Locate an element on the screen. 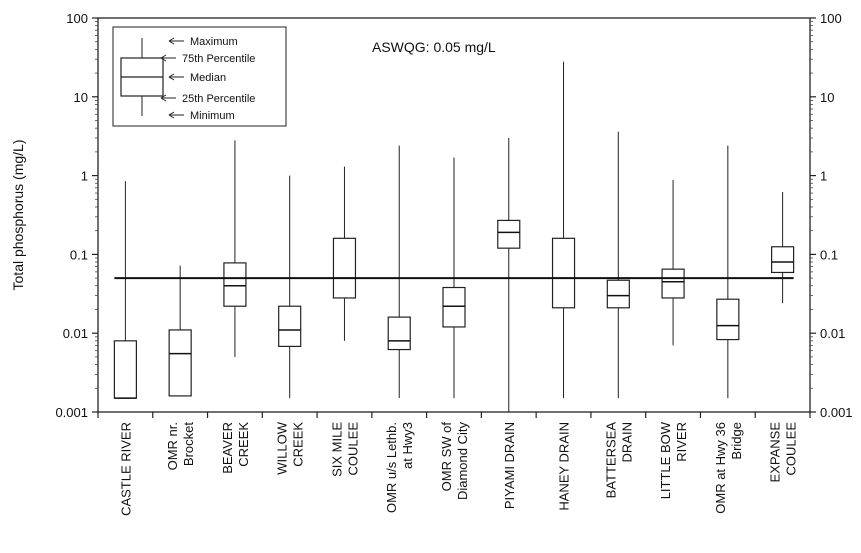 The height and width of the screenshot is (553, 861). y-tick-label-right: 100 is located at coordinates (831, 18).